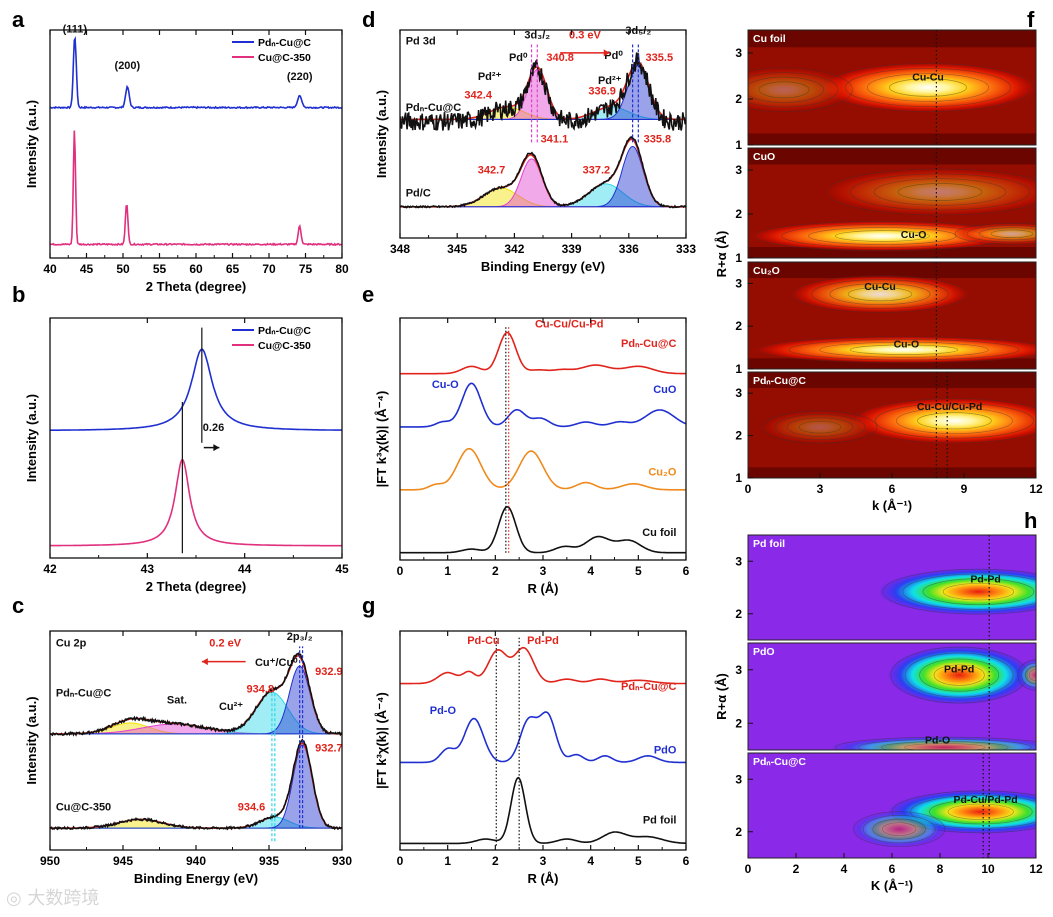  I want to click on annotation-label: Cu₂O, so click(662, 472).